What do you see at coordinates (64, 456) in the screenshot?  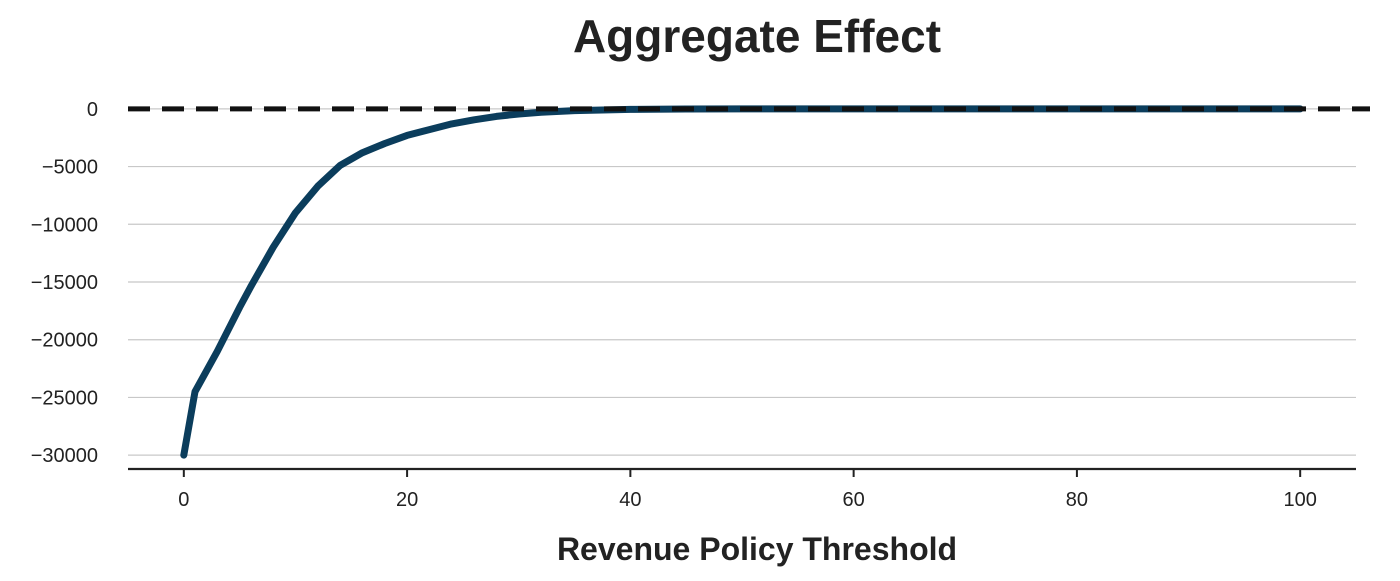 I see `y-tick-label: −30000` at bounding box center [64, 456].